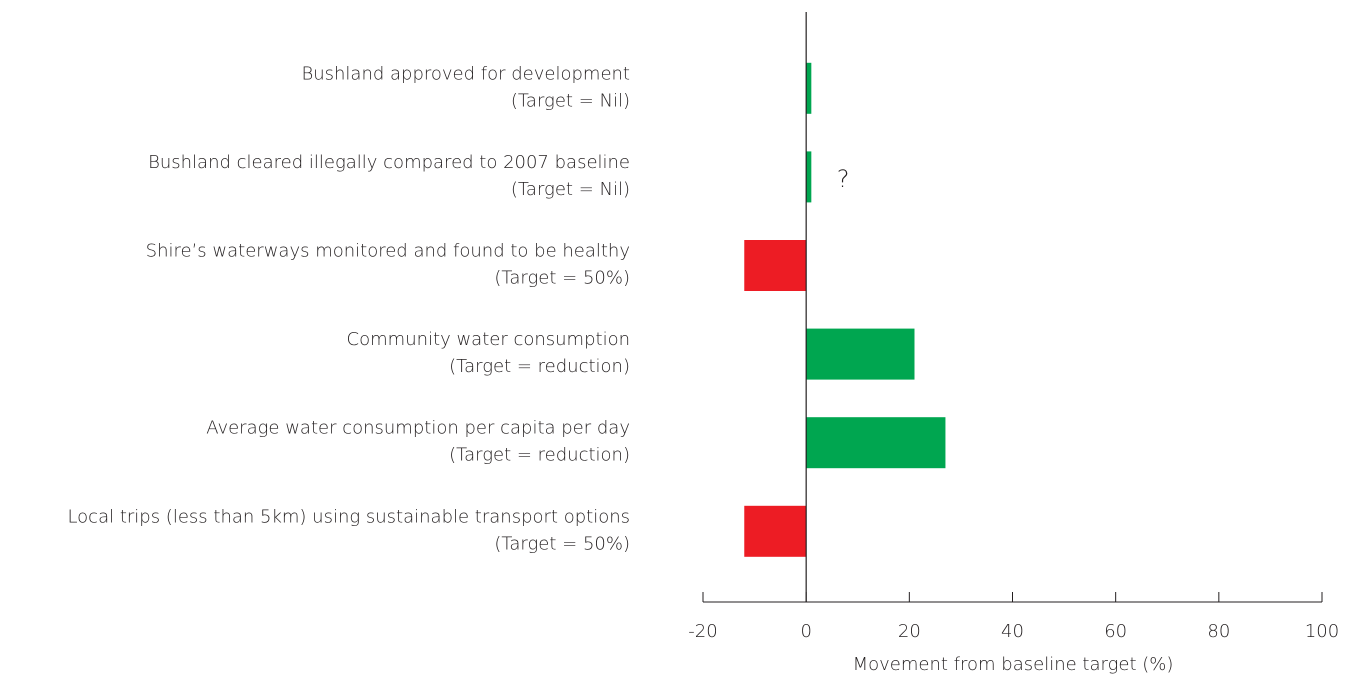 This screenshot has height=682, width=1356. I want to click on category-label: Bushland approved for development, so click(465, 73).